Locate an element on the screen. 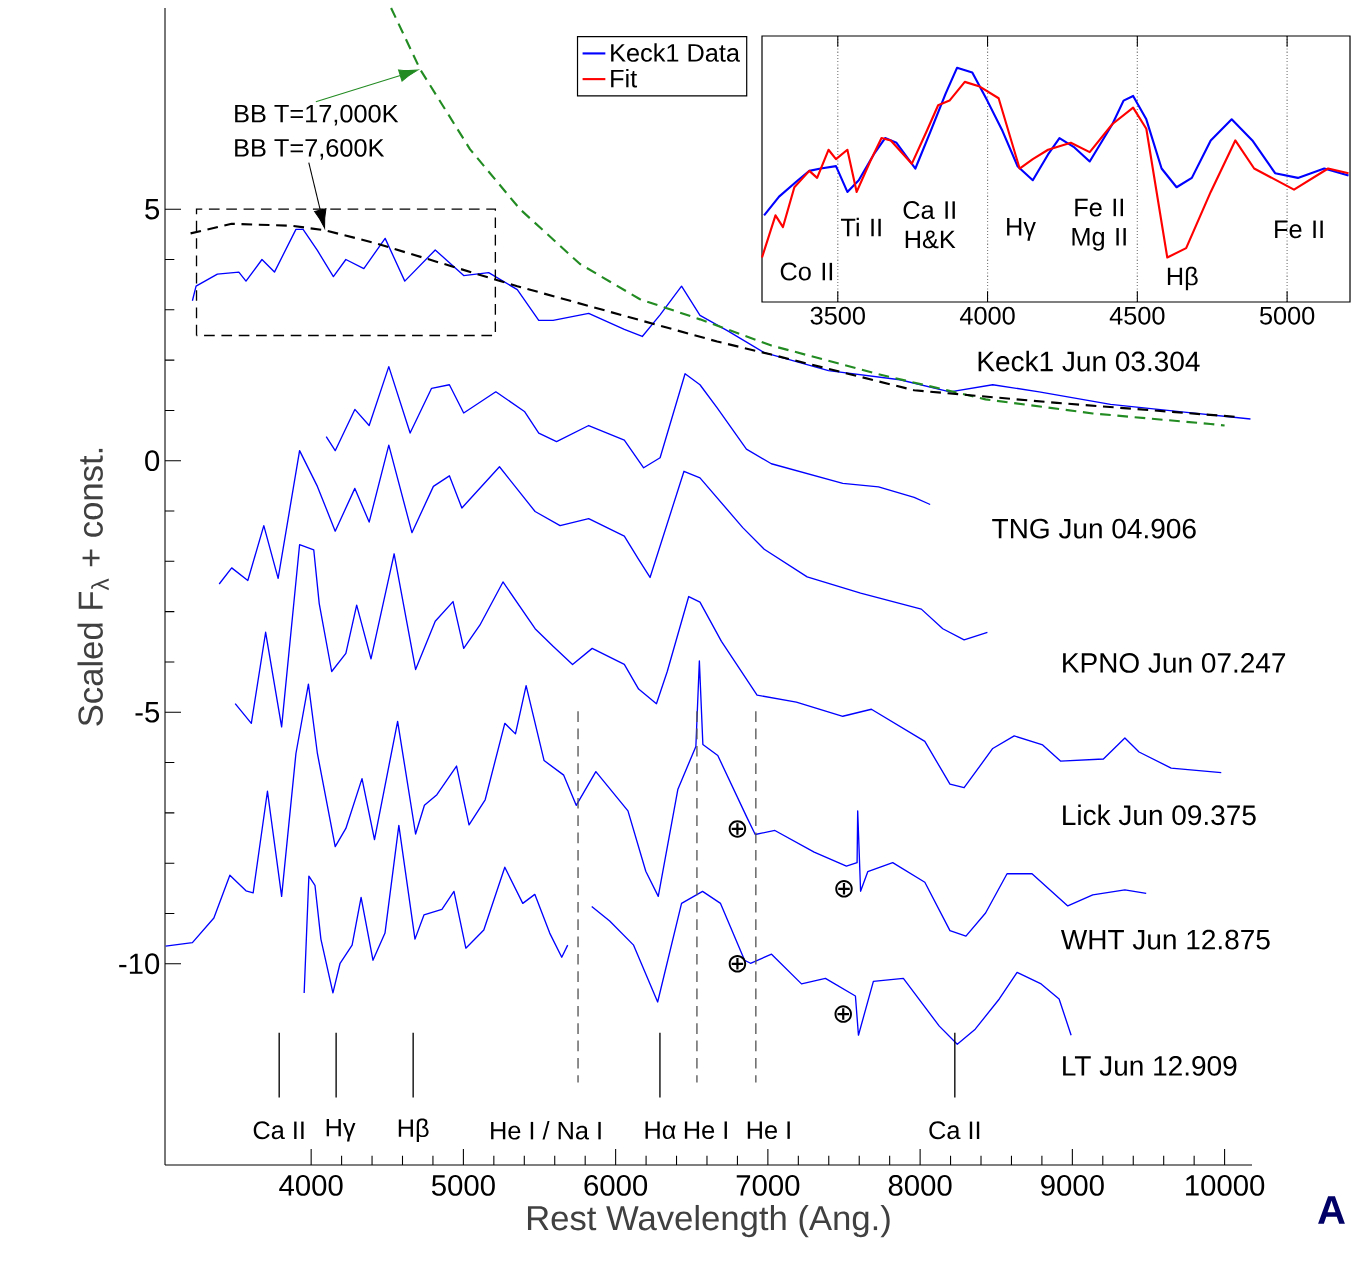  annotation: Fe II Mg II is located at coordinates (1099, 224).